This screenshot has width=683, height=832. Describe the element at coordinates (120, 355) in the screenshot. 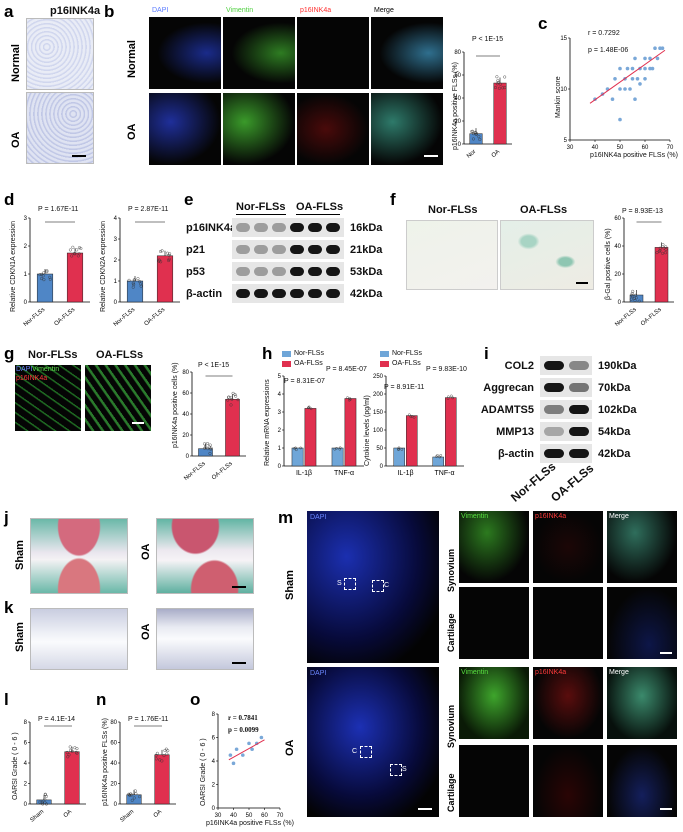

I see `panel-g-group-oa: OA-FLSs` at that location.